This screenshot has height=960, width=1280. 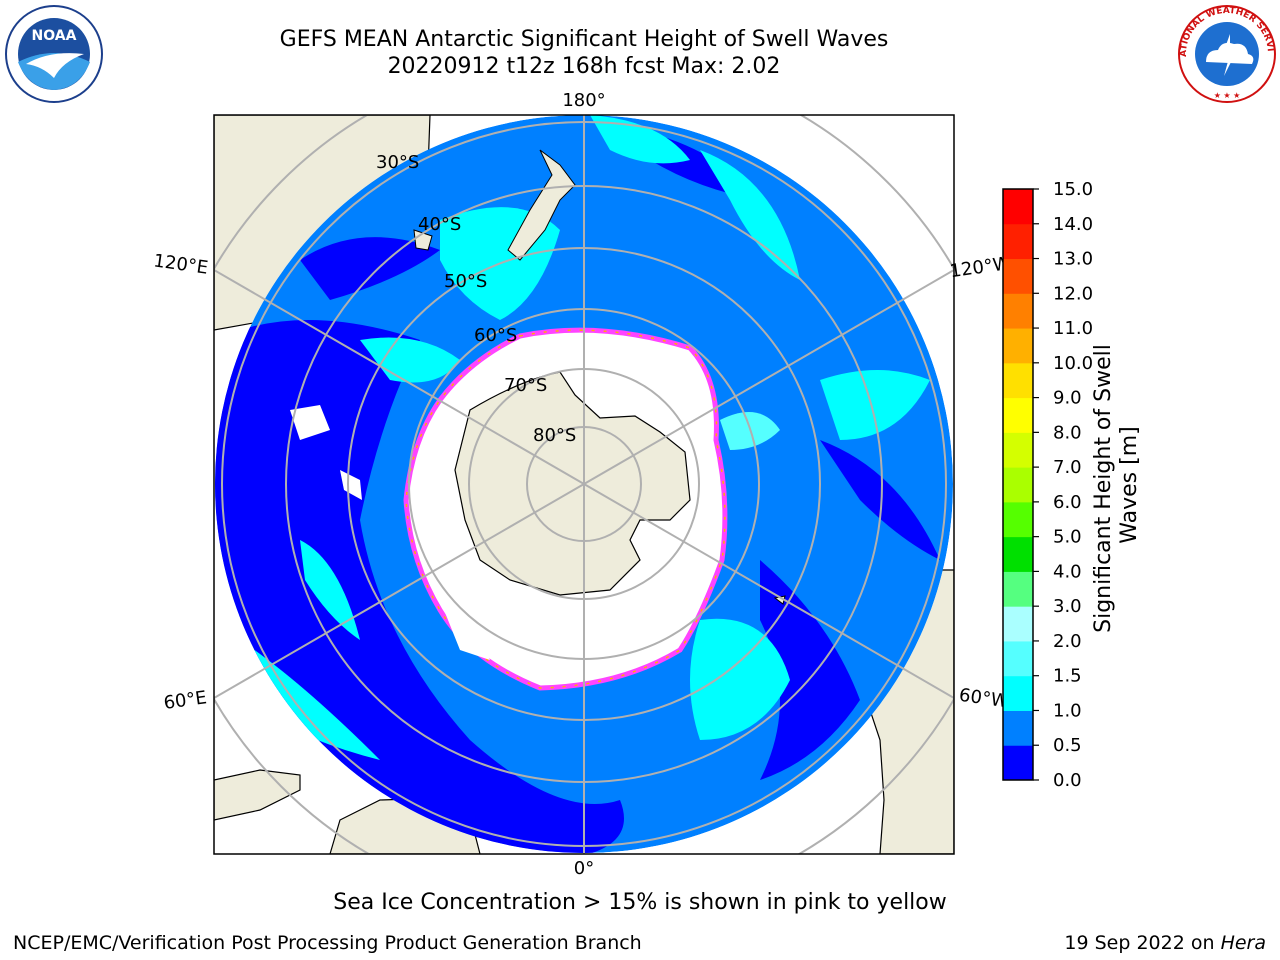 What do you see at coordinates (439, 224) in the screenshot?
I see `lat-label-40s: 40°S` at bounding box center [439, 224].